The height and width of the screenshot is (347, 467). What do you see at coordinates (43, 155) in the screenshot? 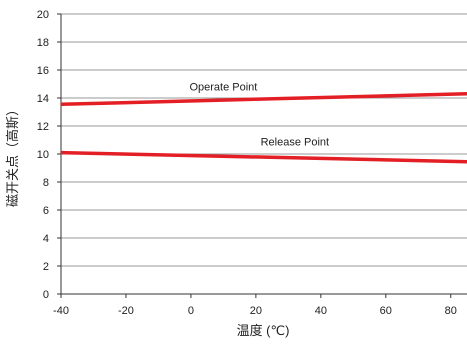
I see `y-tick-label-10: 10` at bounding box center [43, 155].